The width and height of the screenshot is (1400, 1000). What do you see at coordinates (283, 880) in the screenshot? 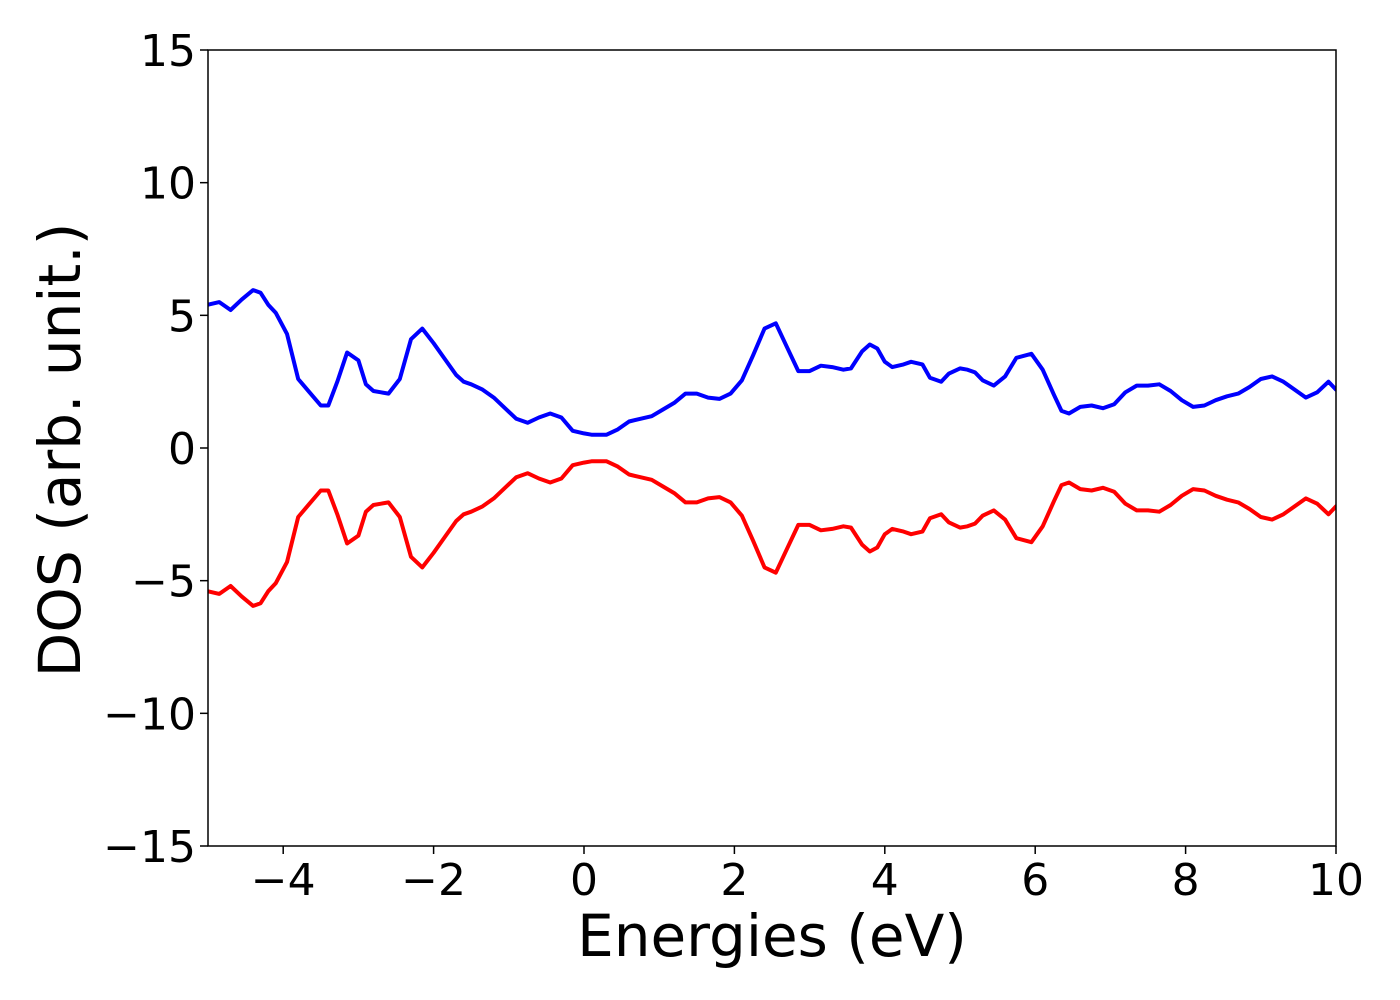
I see `x-tick-label: −4` at bounding box center [283, 880].